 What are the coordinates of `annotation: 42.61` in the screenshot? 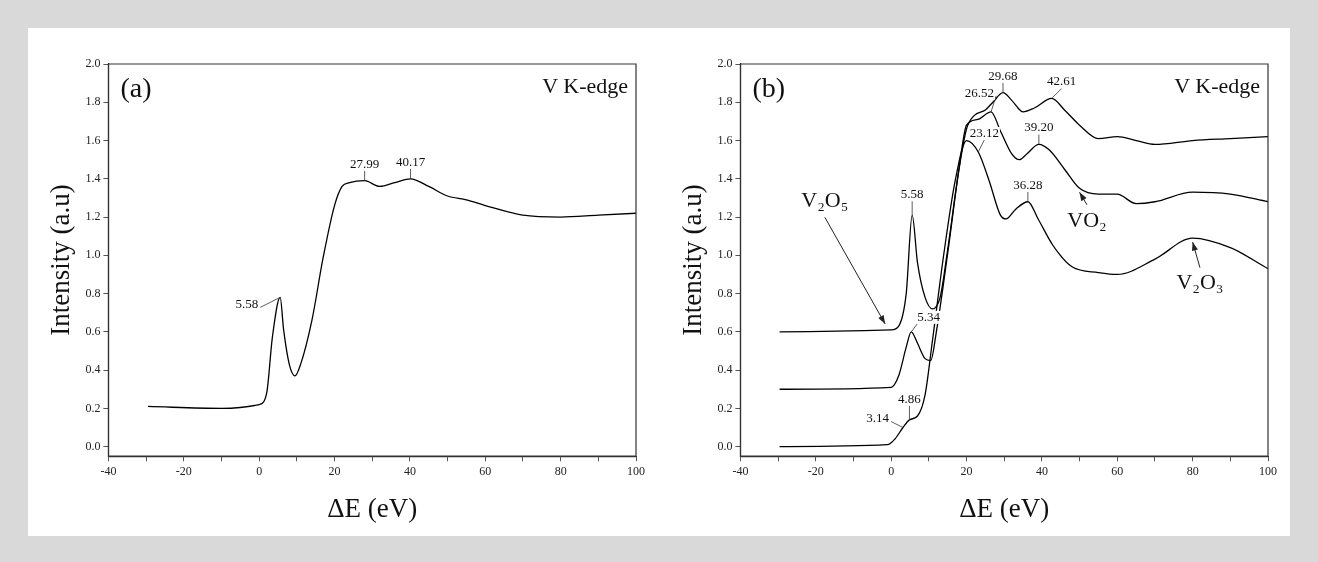 It's located at (1062, 81).